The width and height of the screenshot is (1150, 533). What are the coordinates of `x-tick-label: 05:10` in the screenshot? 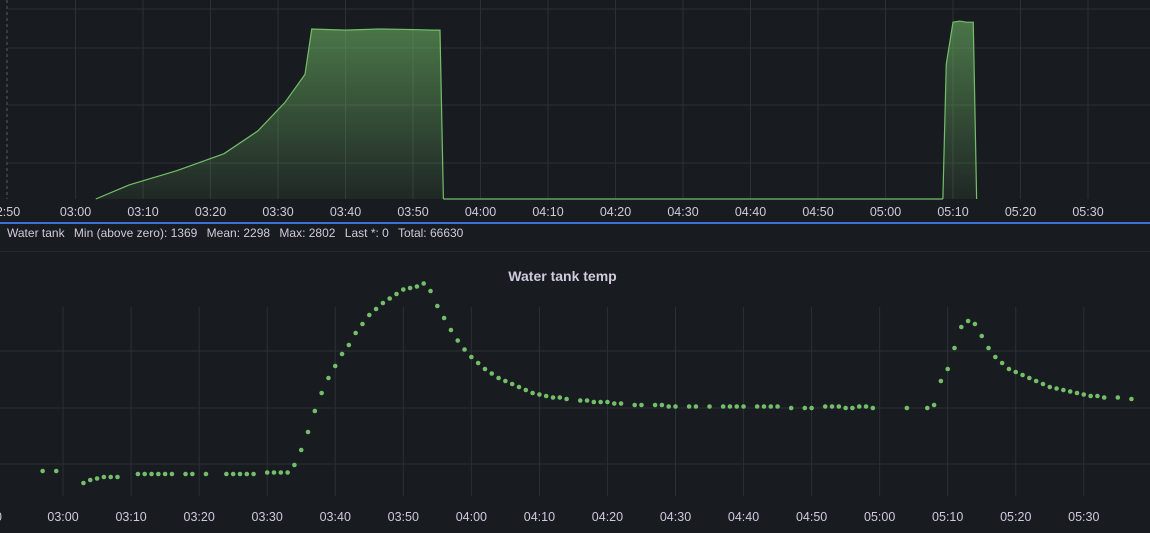 It's located at (947, 517).